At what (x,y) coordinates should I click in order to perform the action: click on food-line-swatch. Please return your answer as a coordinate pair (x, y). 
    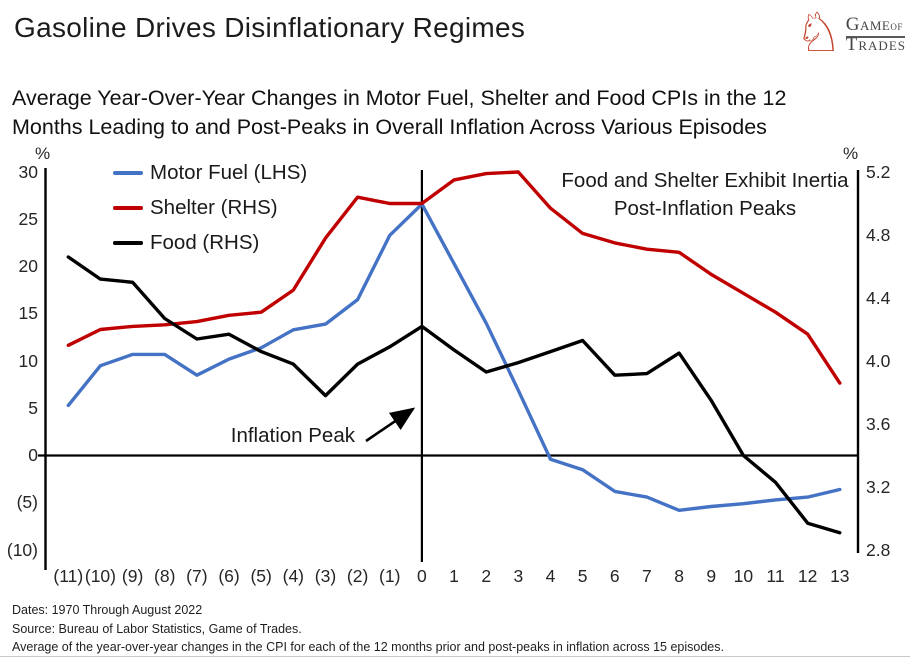
    Looking at the image, I should click on (128, 242).